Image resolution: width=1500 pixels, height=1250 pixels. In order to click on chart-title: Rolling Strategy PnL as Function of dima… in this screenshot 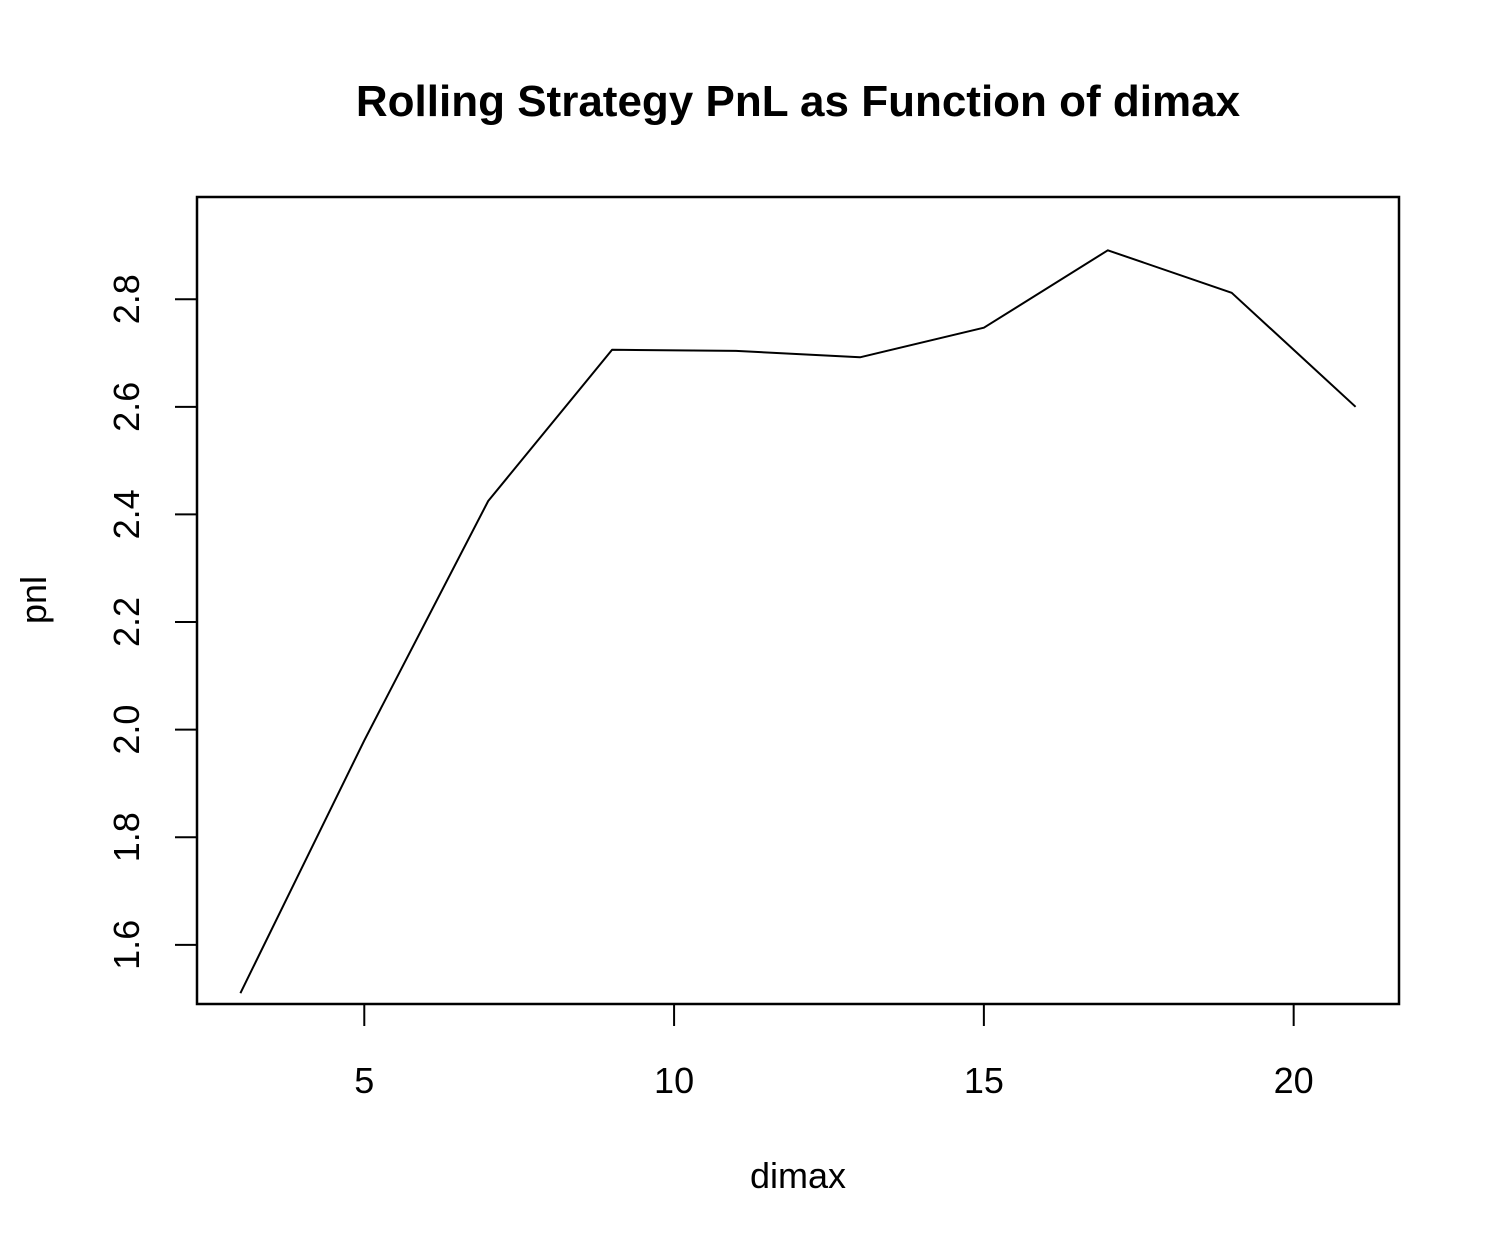, I will do `click(798, 101)`.